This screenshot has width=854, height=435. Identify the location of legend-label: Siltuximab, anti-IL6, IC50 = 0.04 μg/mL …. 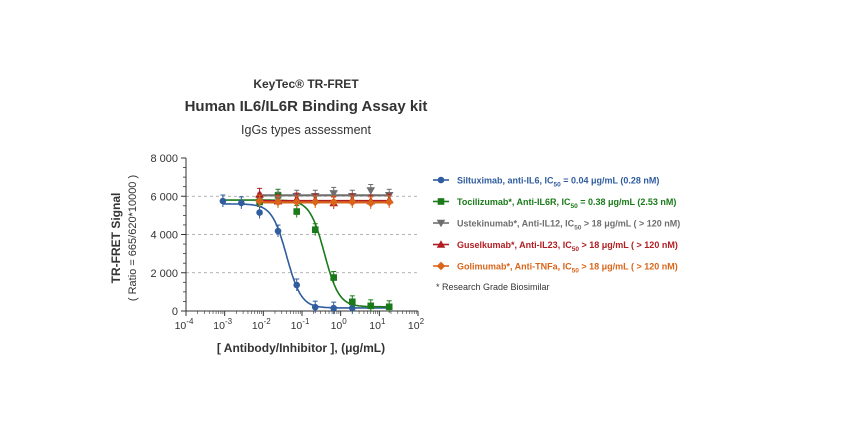
(558, 182).